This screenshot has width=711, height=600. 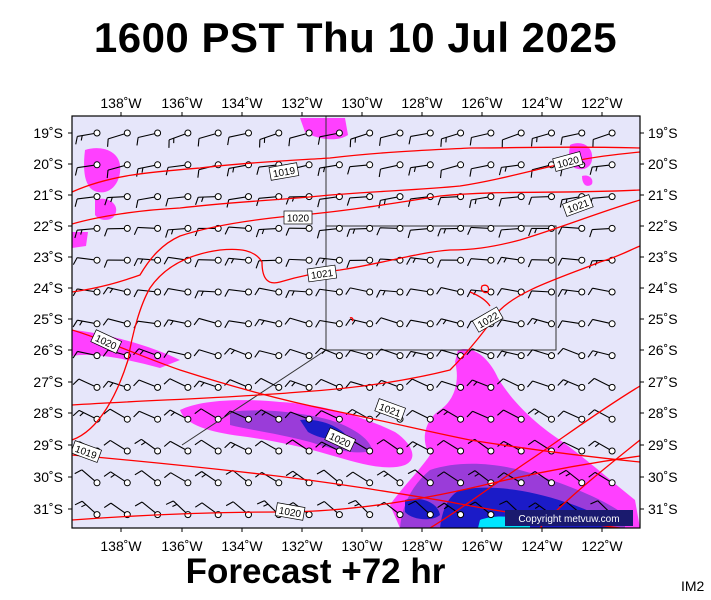 What do you see at coordinates (242, 546) in the screenshot?
I see `lon-label-bottom: 134˚W` at bounding box center [242, 546].